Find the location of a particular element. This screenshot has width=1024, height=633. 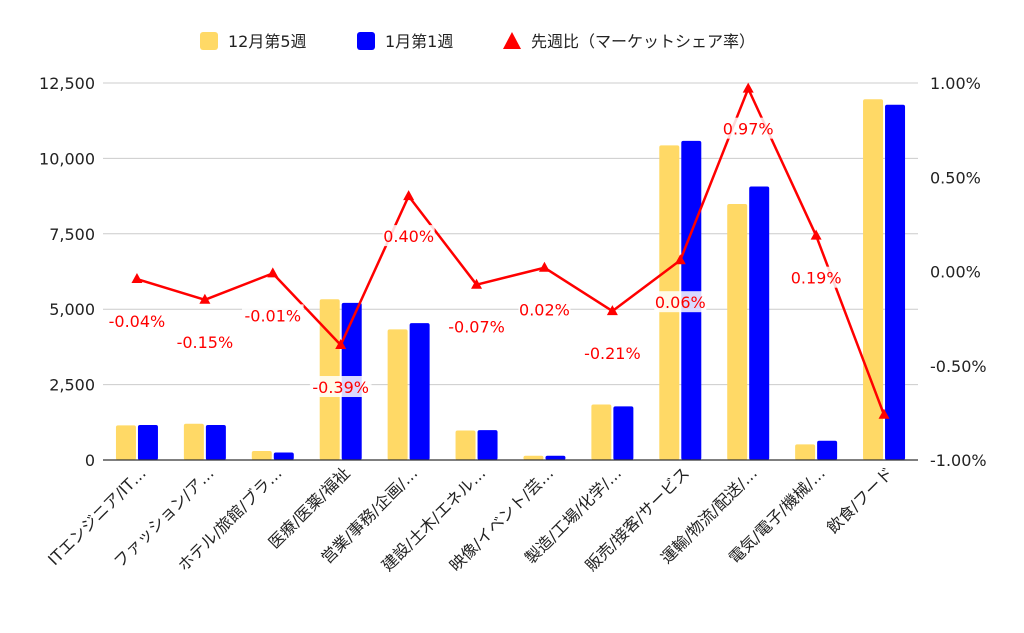

y-right-tick-label: 0.00% is located at coordinates (955, 272).